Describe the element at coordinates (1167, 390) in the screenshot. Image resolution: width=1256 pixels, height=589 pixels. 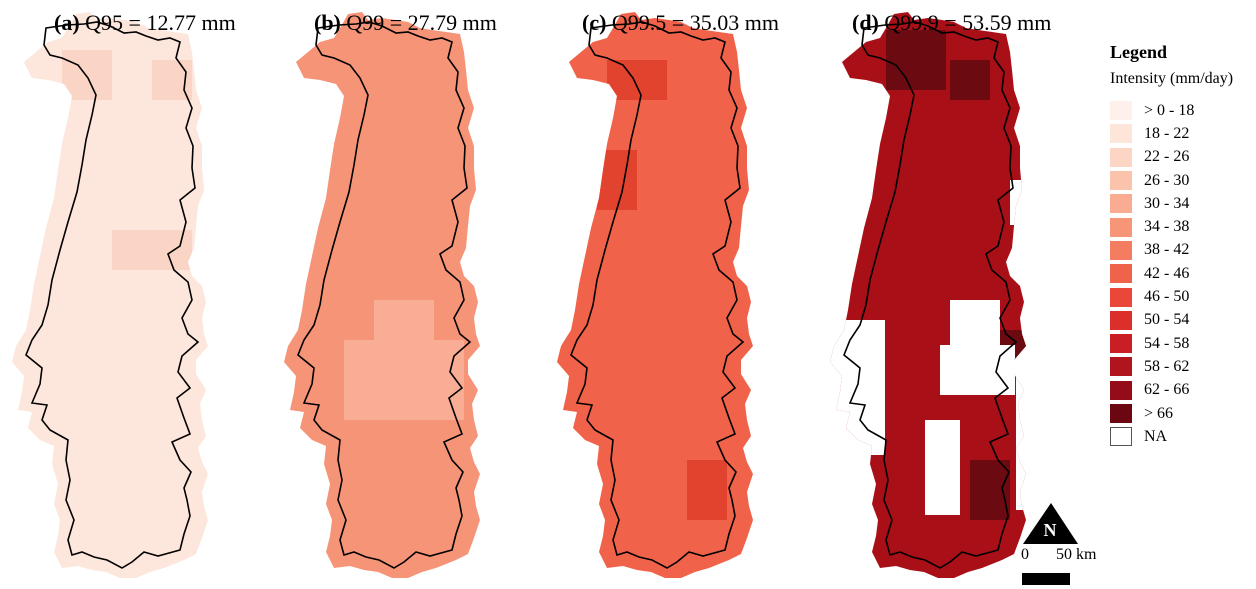
I see `legend-label: 62 - 66` at that location.